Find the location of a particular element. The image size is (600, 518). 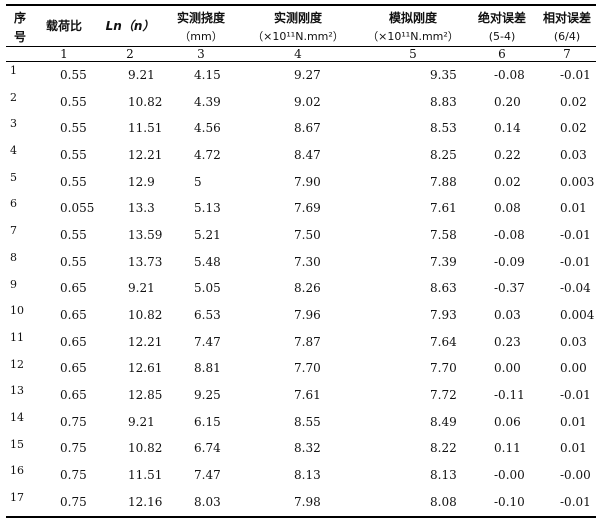

table-row: 7 0.55 13.59 5.21 7.50 7.58 -0.08 -0.01 is located at coordinates (301, 235).